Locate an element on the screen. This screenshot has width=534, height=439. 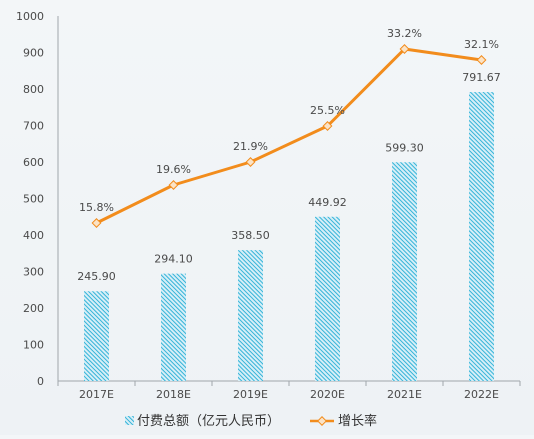
line-data-label: 32.1% is located at coordinates (481, 44).